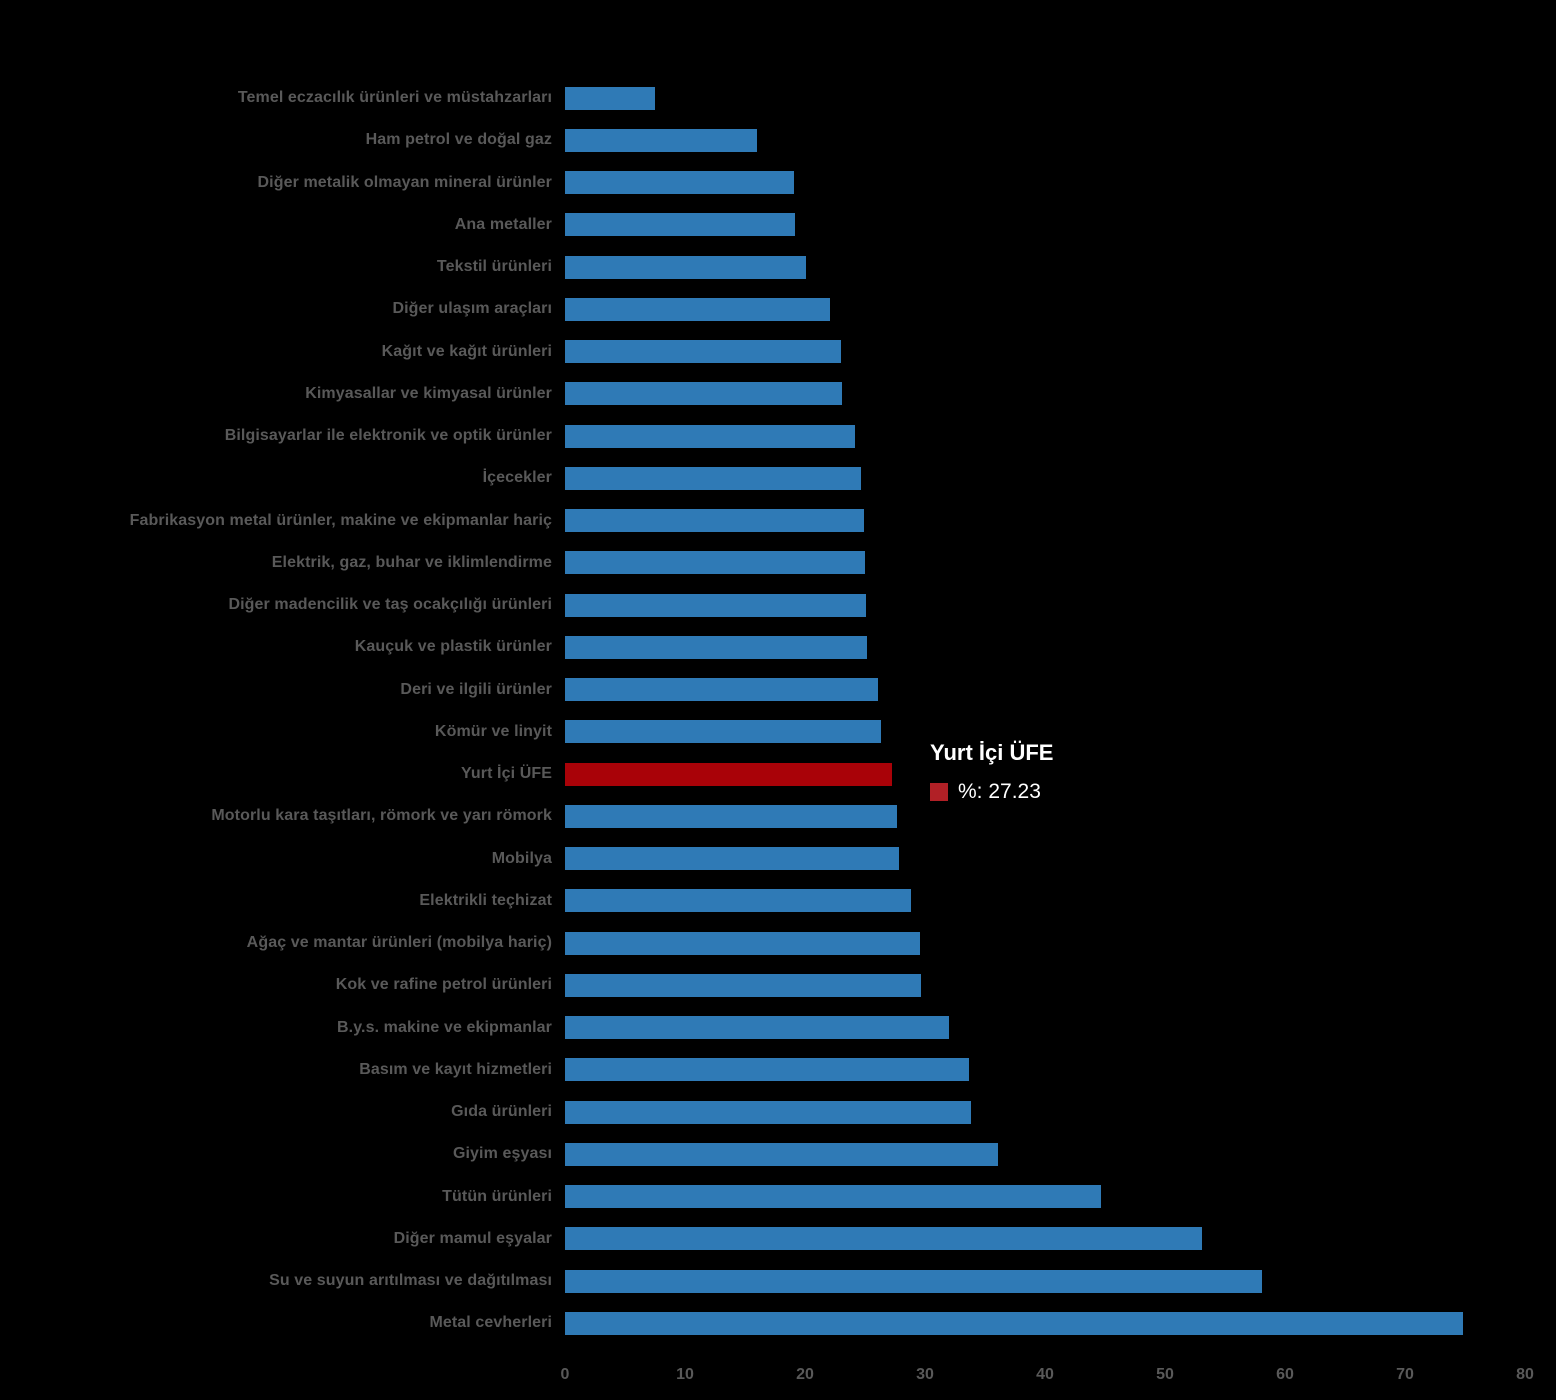 This screenshot has height=1400, width=1556. Describe the element at coordinates (458, 140) in the screenshot. I see `category-label: Ham petrol ve doğal gaz` at that location.